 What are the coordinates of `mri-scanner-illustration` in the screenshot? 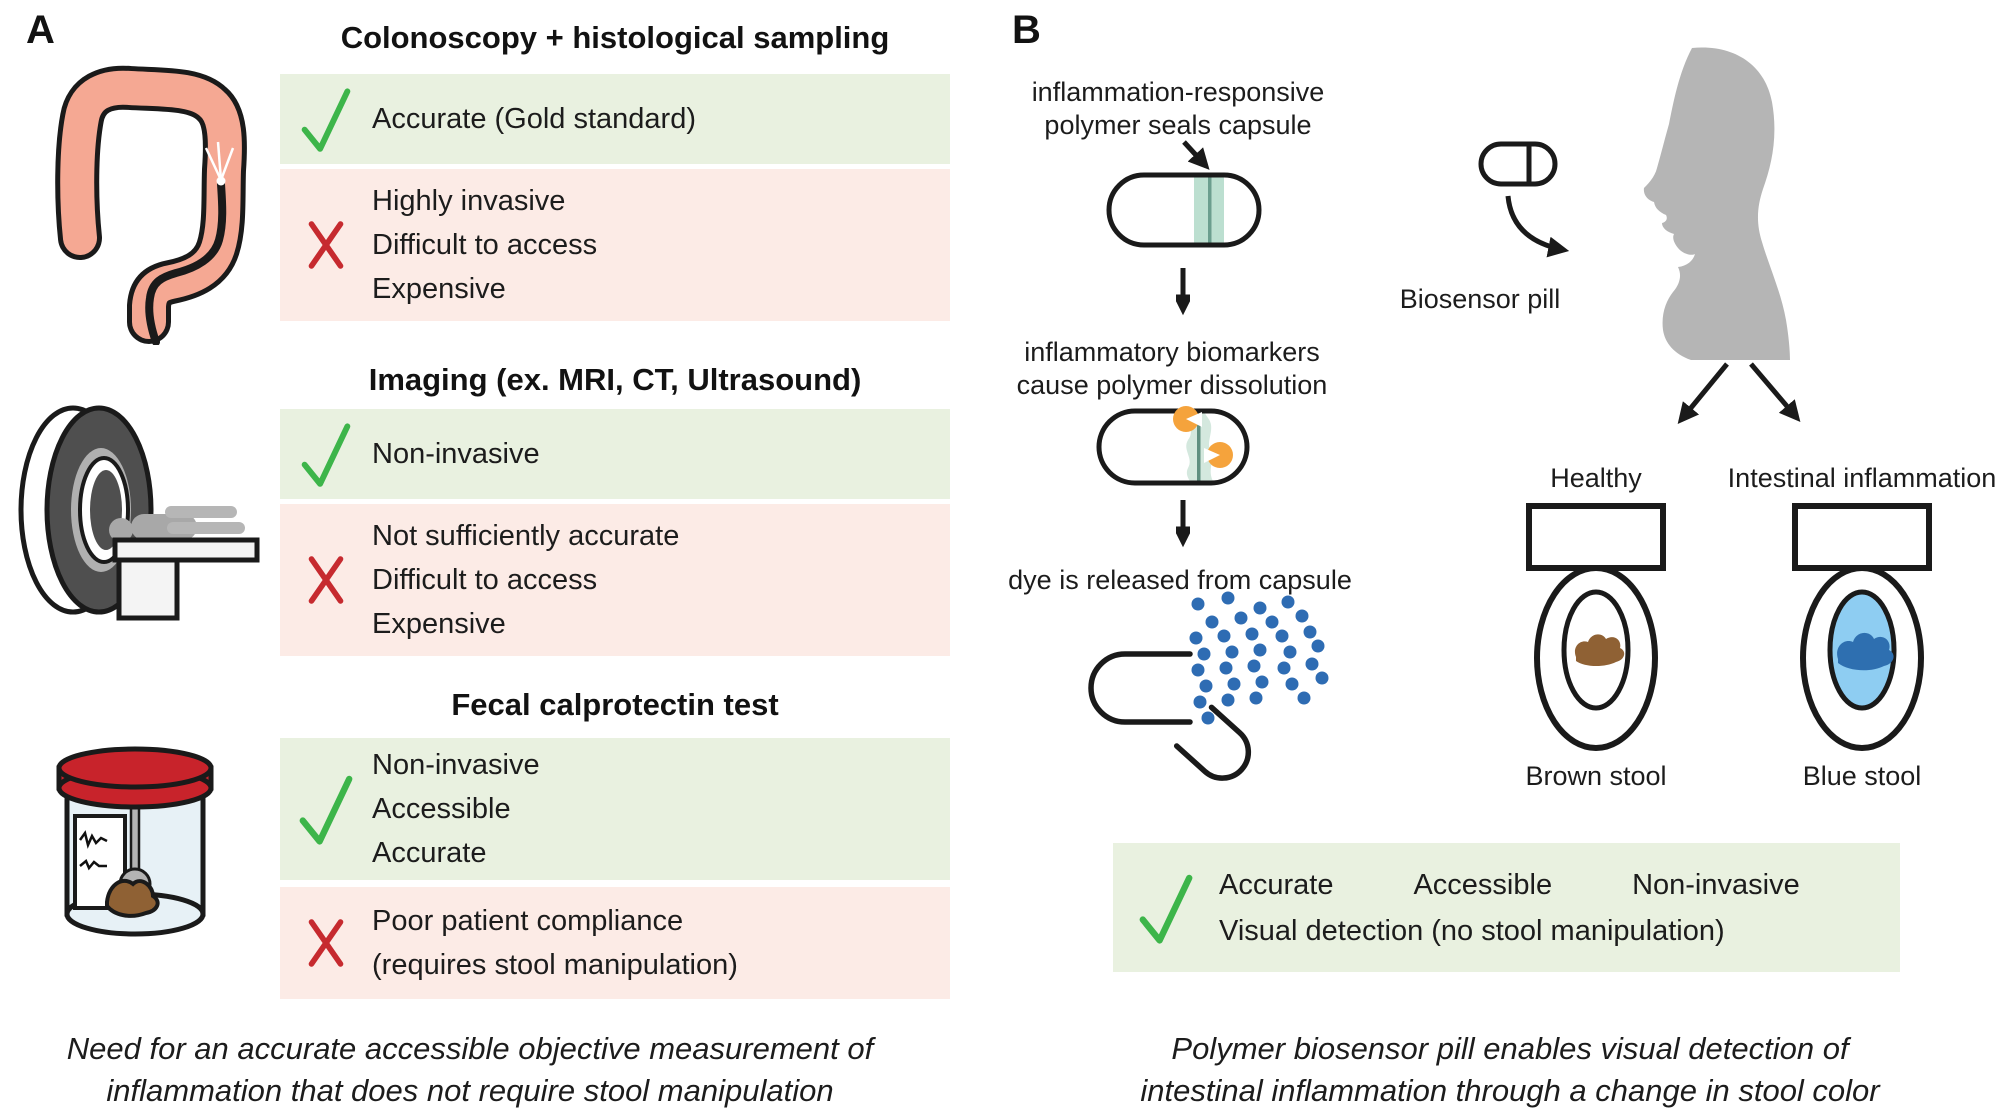 It's located at (140, 514).